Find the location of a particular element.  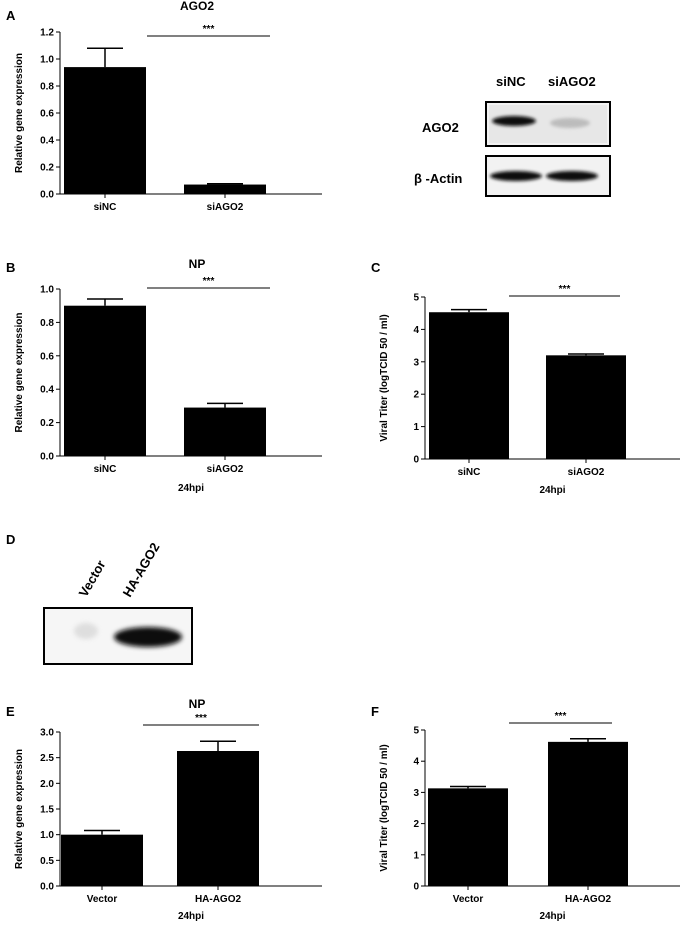

panel-label-a: A is located at coordinates (11, 15).